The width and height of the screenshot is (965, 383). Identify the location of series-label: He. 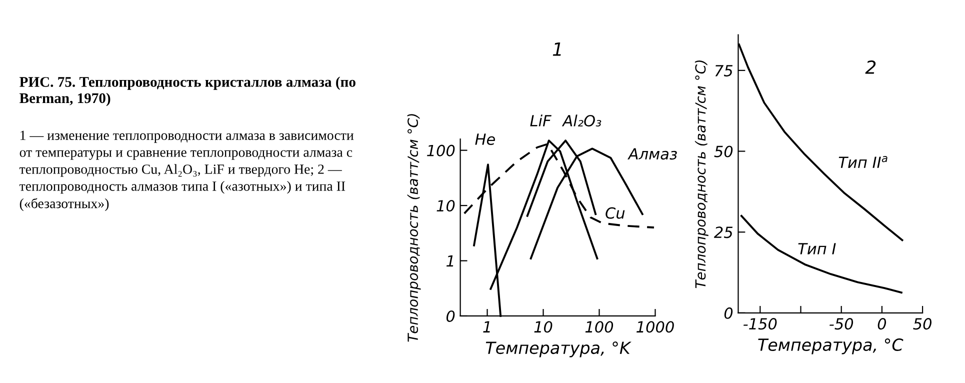
(485, 140).